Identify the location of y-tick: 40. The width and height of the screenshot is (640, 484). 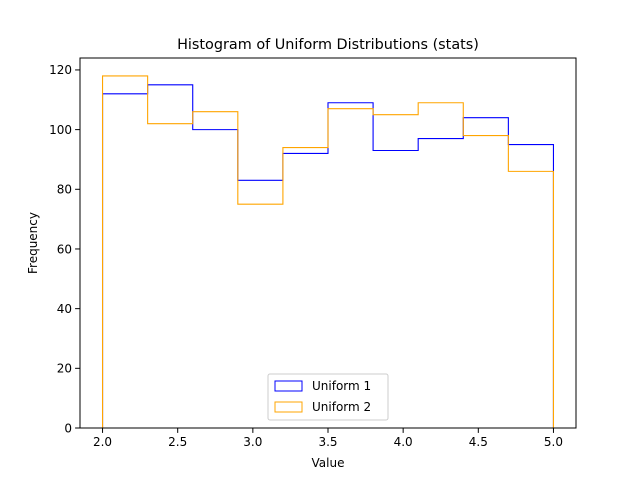
(68, 309).